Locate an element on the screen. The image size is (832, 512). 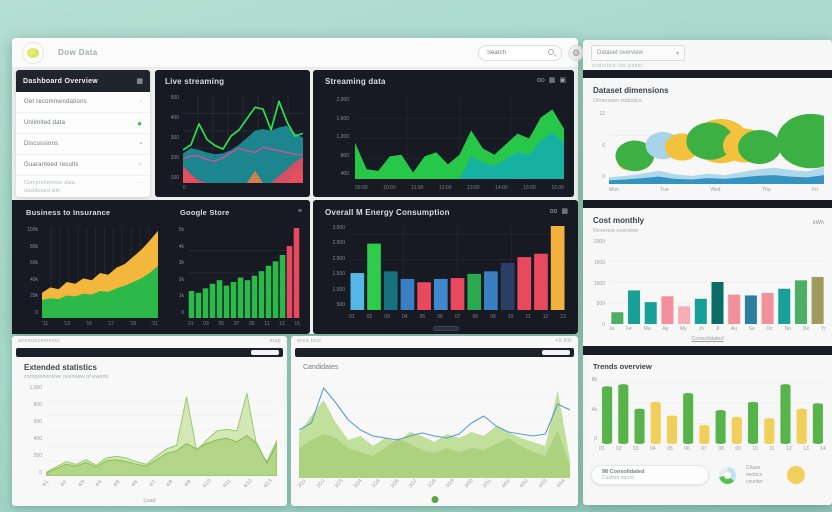
dataset-select: Dataset overview ▾ is located at coordinates (638, 53).